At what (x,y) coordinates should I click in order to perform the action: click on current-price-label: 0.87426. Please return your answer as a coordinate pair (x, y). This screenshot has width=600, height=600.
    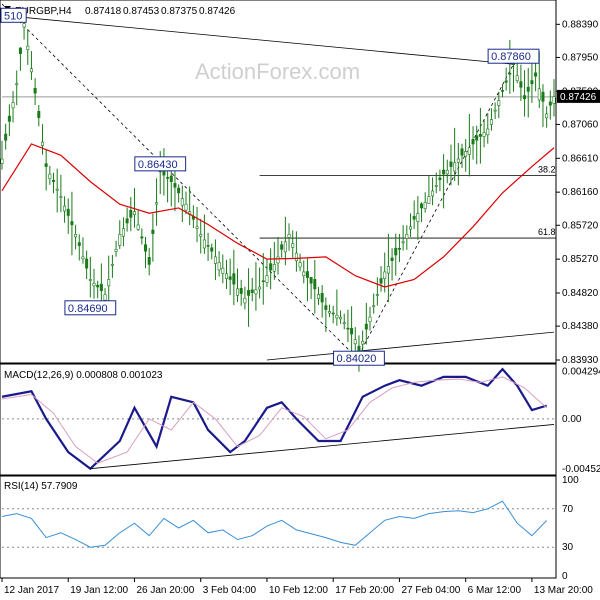
    Looking at the image, I should click on (578, 97).